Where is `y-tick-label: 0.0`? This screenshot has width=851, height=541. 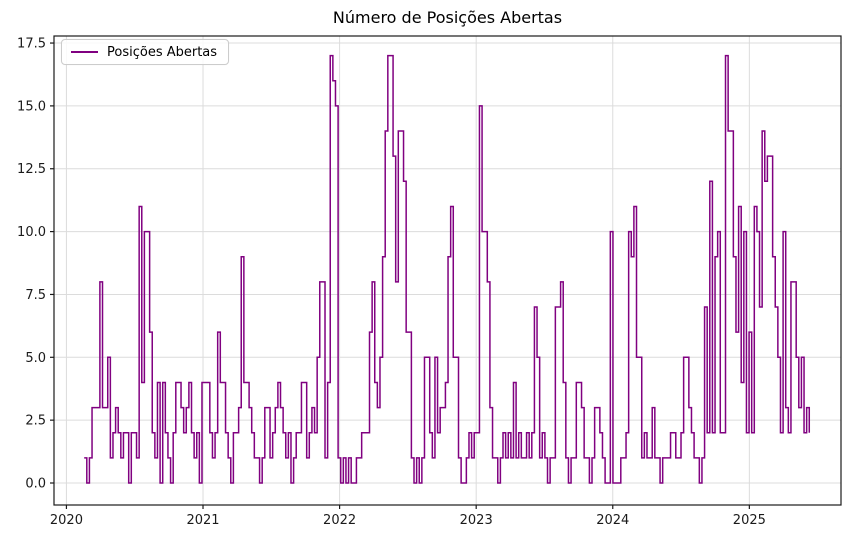
y-tick-label: 0.0 is located at coordinates (35, 484).